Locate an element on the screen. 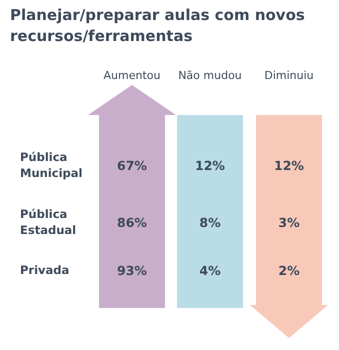 This screenshot has width=339, height=350. data-label: 3% is located at coordinates (289, 222).